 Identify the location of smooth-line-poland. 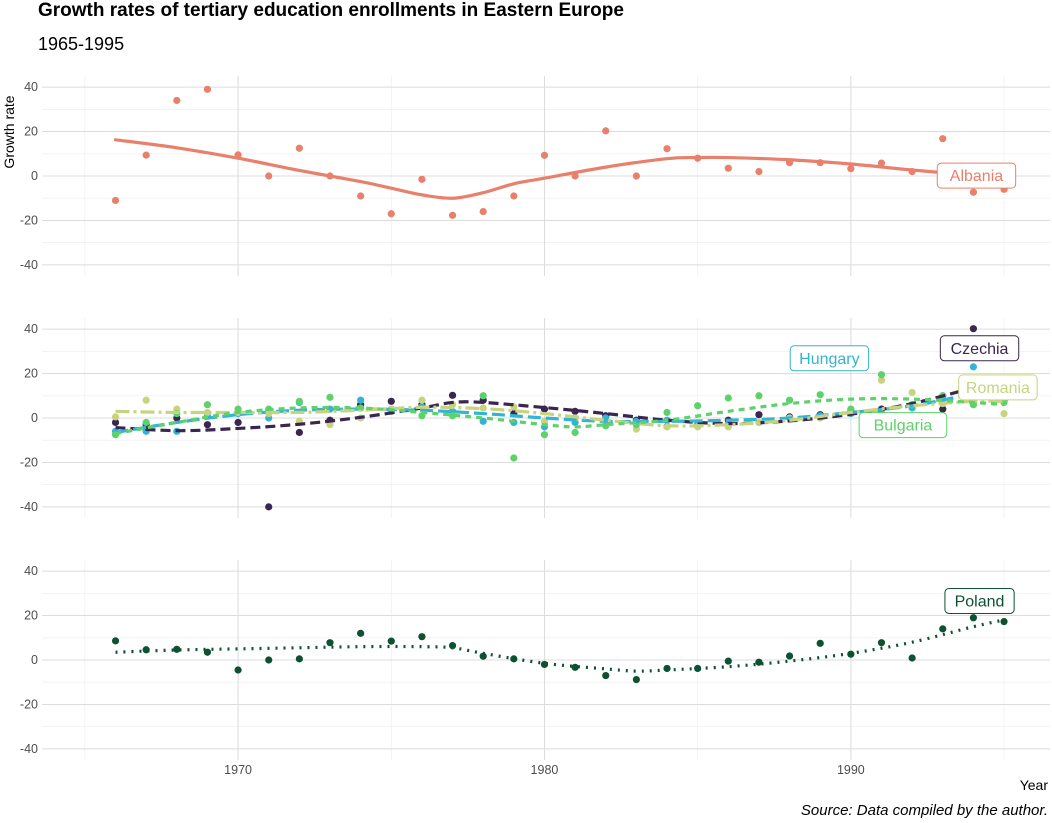
(560, 645).